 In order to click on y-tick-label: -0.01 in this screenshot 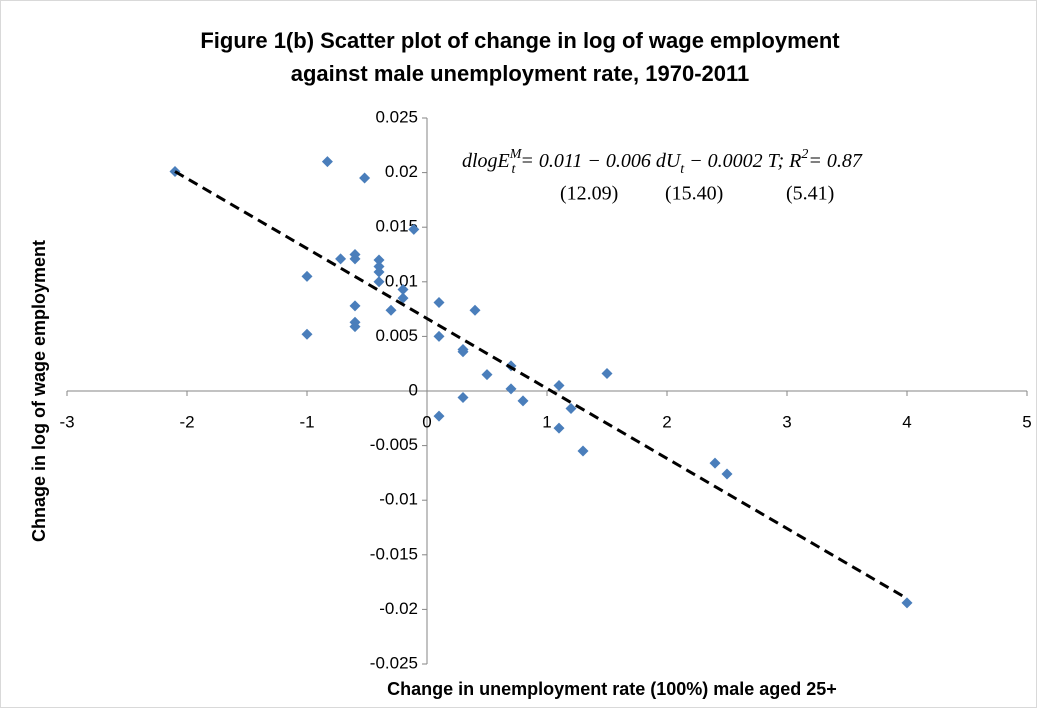, I will do `click(398, 499)`.